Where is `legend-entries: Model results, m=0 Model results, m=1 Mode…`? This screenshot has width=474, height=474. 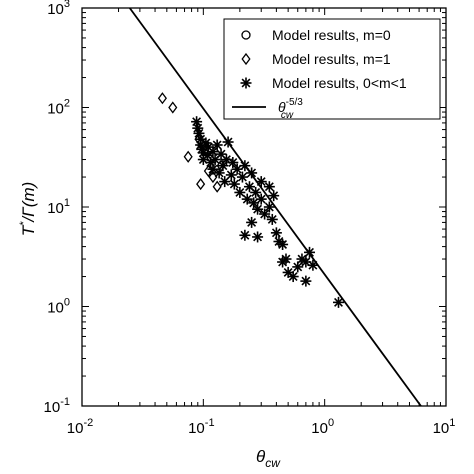
legend-entries: Model results, m=0 Model results, m=1 Mode… is located at coordinates (319, 74).